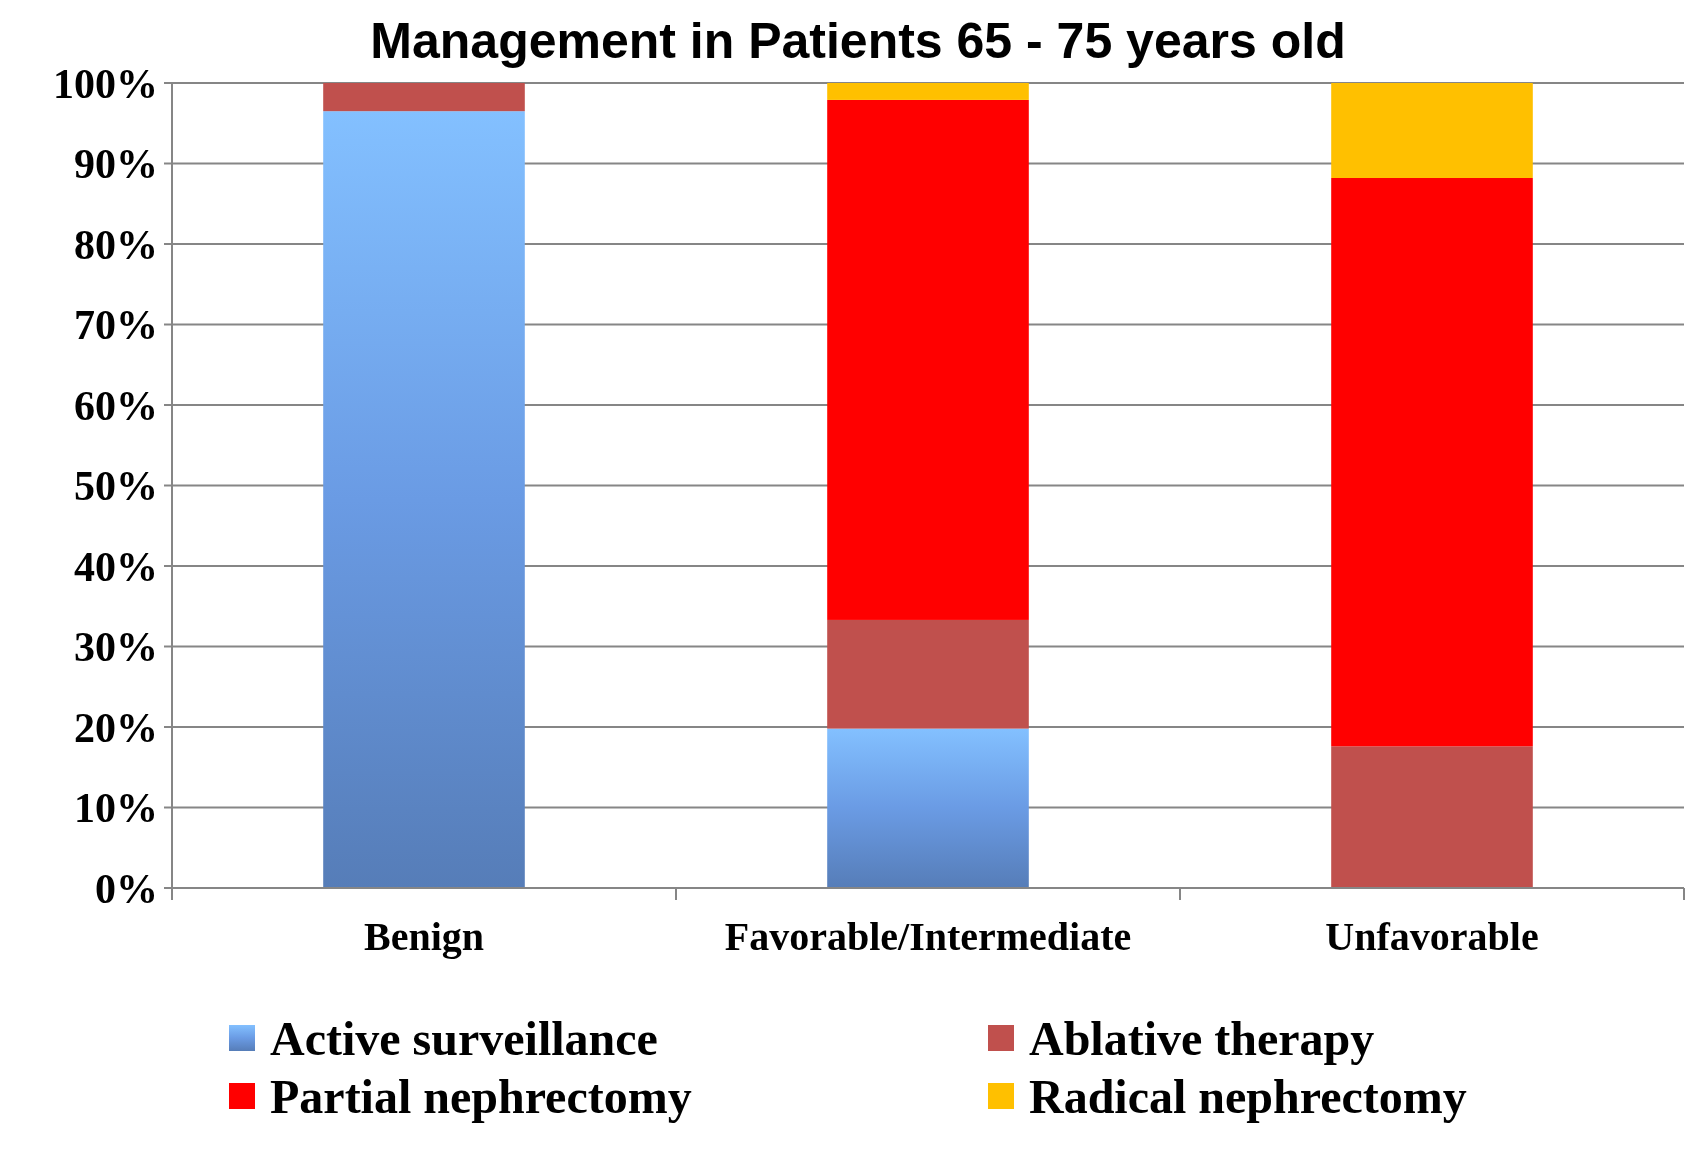  Describe the element at coordinates (105, 83) in the screenshot. I see `y-tick-label: 100%` at that location.